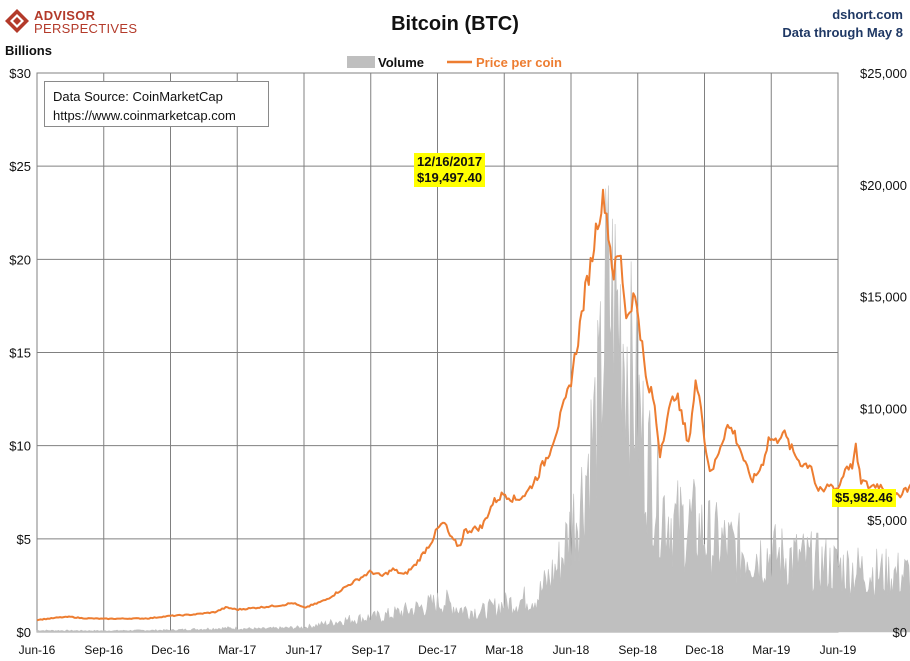 The width and height of the screenshot is (910, 661). I want to click on logo-text-advisor: ADVISOR, so click(65, 15).